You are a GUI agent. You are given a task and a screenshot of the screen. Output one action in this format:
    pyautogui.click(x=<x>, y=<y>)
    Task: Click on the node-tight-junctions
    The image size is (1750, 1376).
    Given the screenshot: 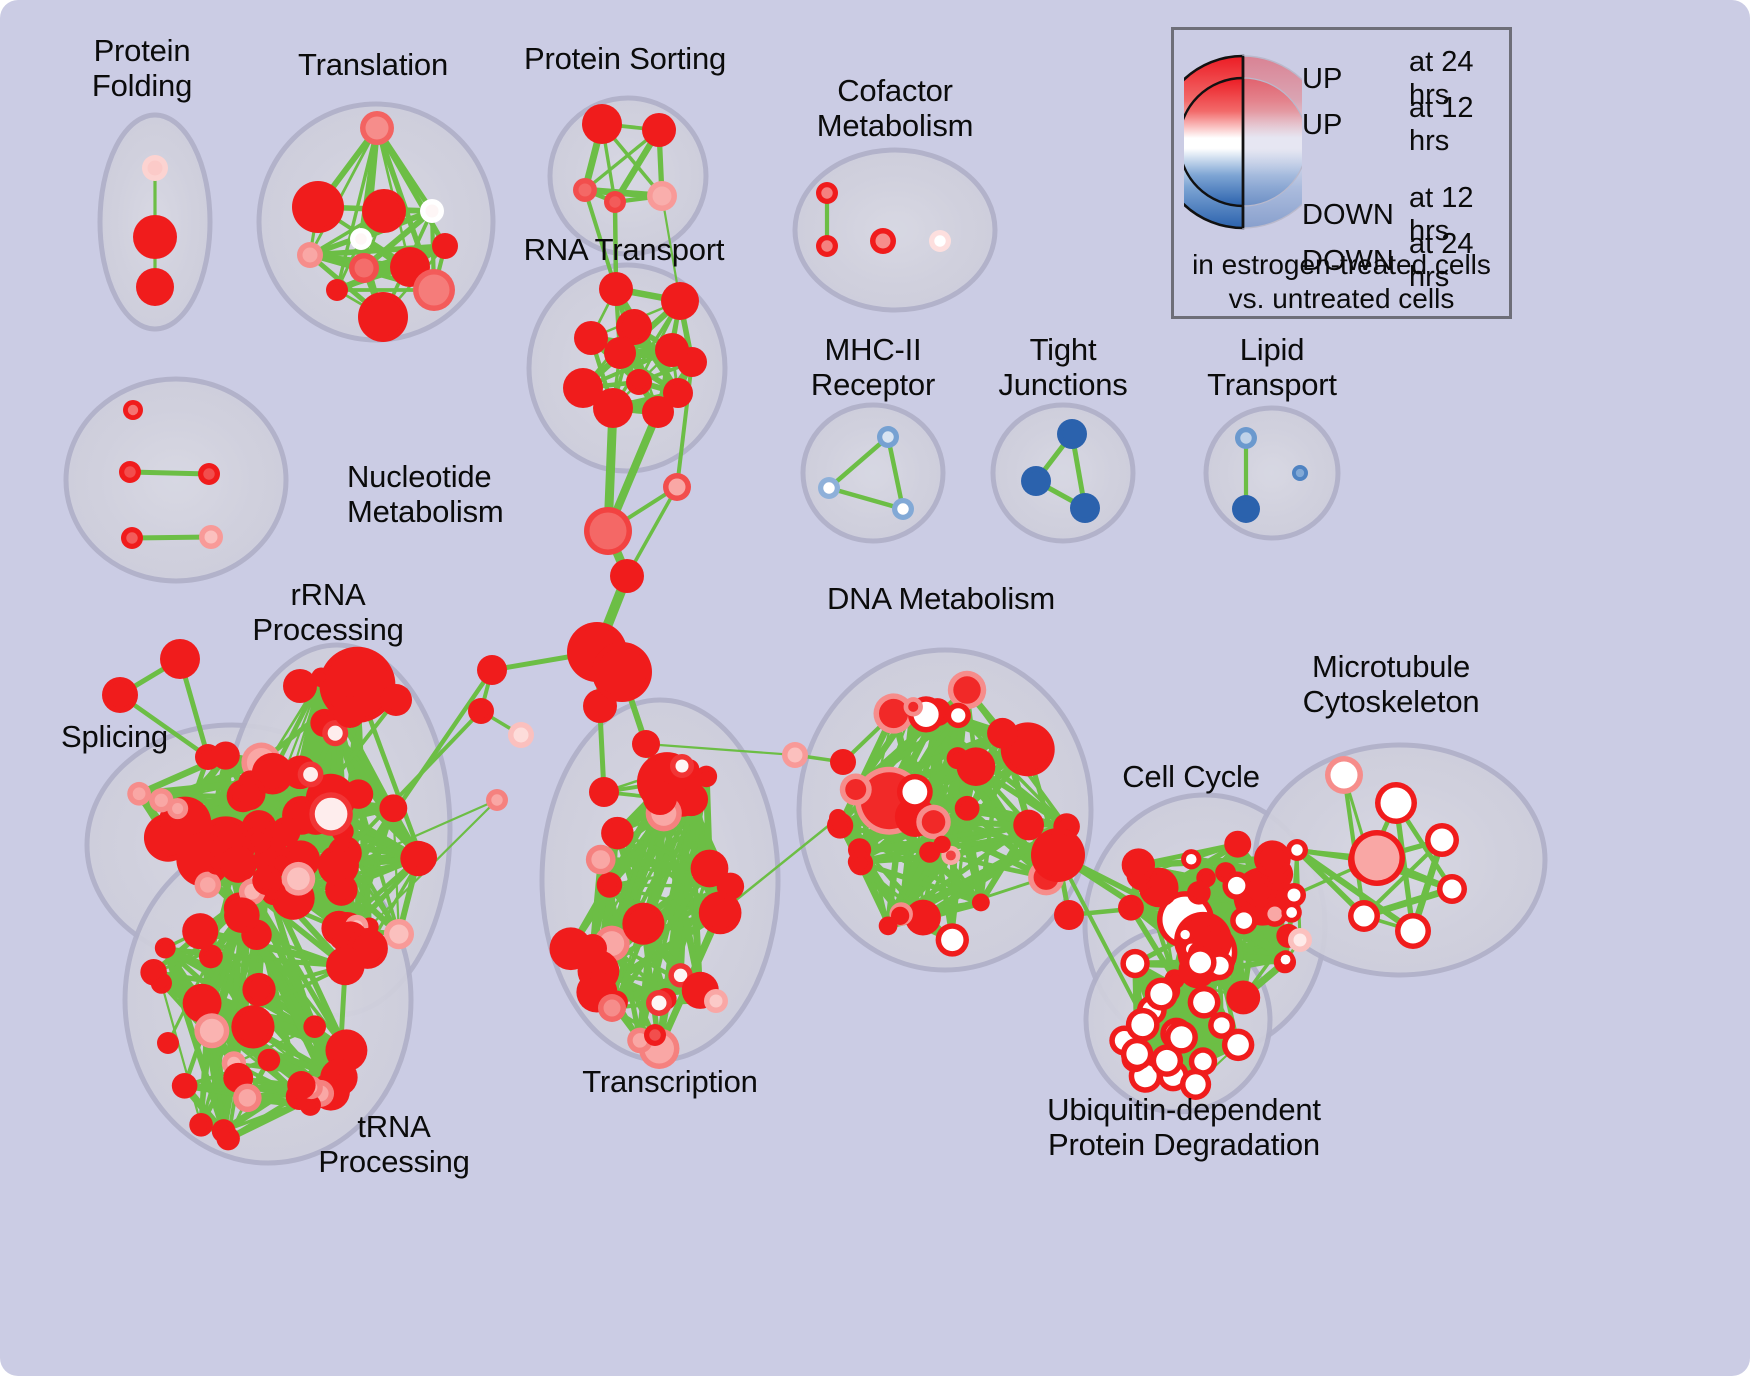 What is the action you would take?
    pyautogui.click(x=1036, y=481)
    